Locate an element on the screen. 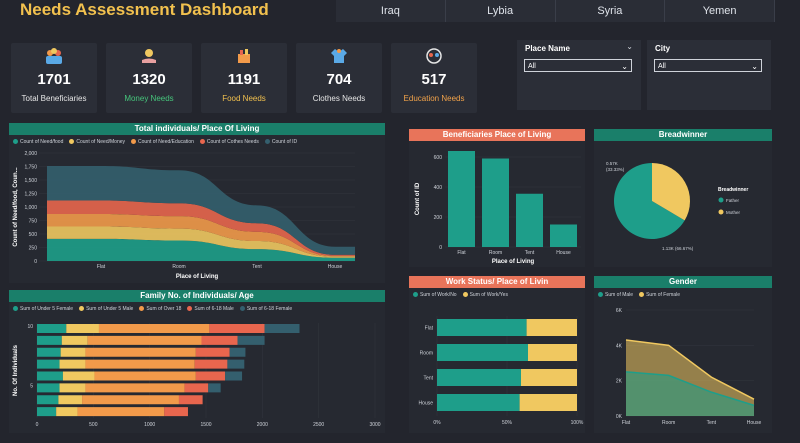 The width and height of the screenshot is (800, 443). legend-label: Father is located at coordinates (733, 200).